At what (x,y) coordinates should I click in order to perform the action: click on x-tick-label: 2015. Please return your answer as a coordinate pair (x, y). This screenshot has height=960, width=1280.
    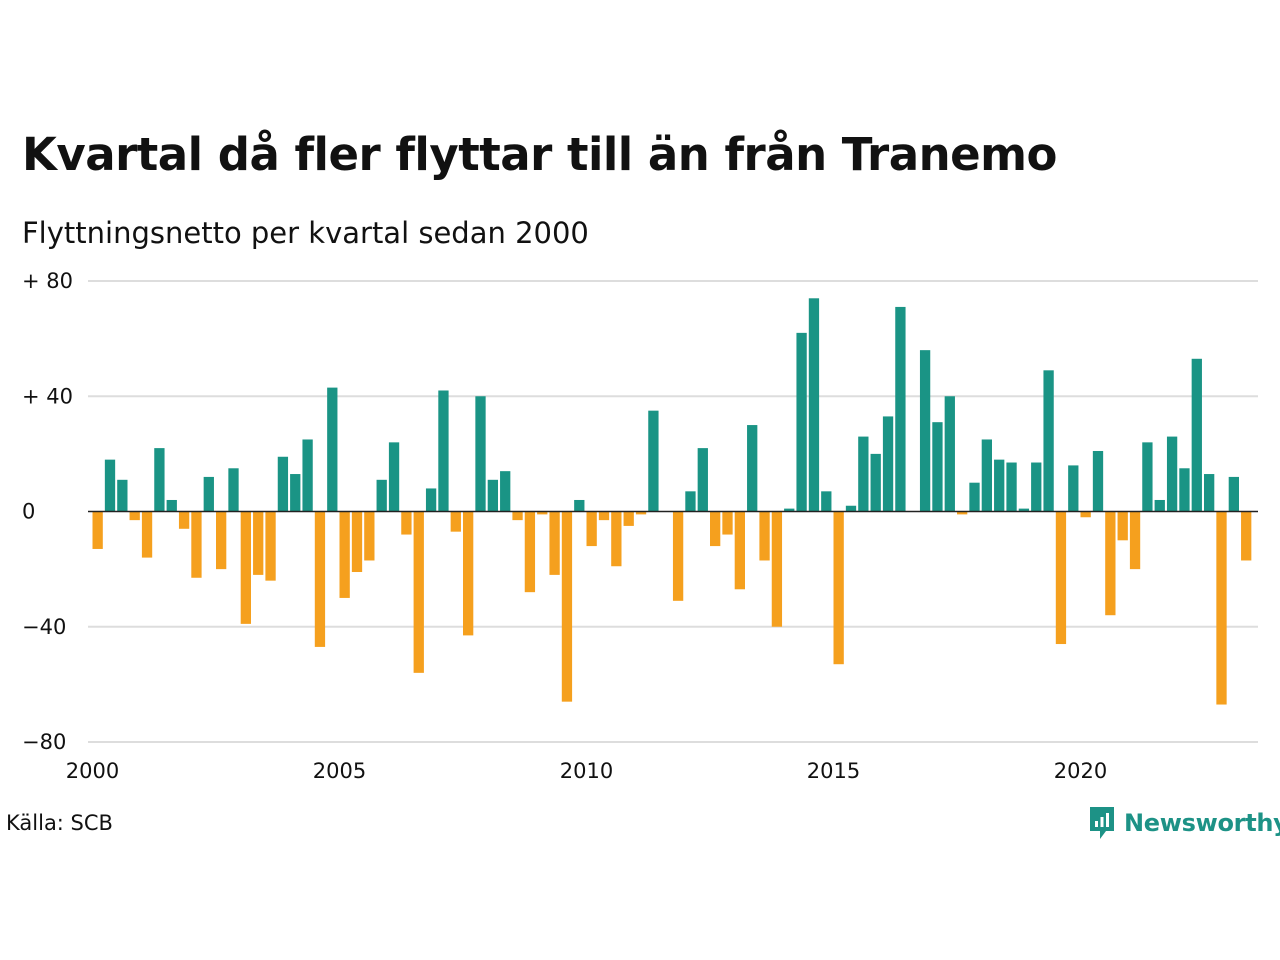
    Looking at the image, I should click on (833, 771).